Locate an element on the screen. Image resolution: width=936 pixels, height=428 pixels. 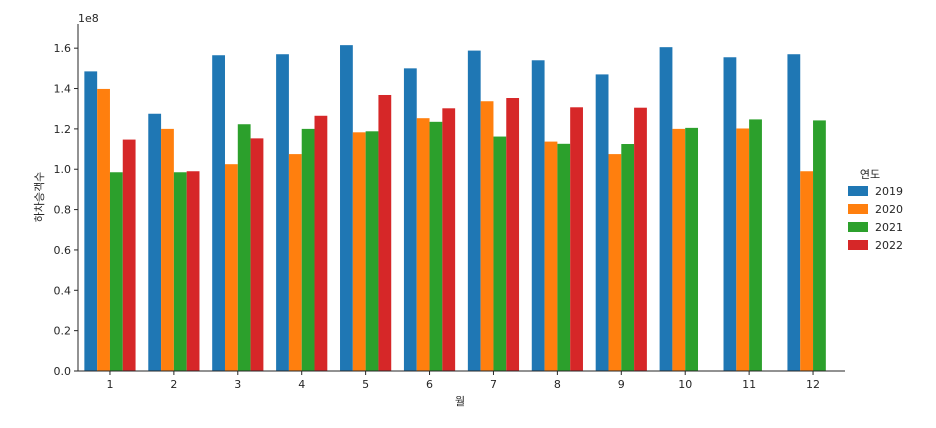
x-tick-label: 1 is located at coordinates (109, 384).